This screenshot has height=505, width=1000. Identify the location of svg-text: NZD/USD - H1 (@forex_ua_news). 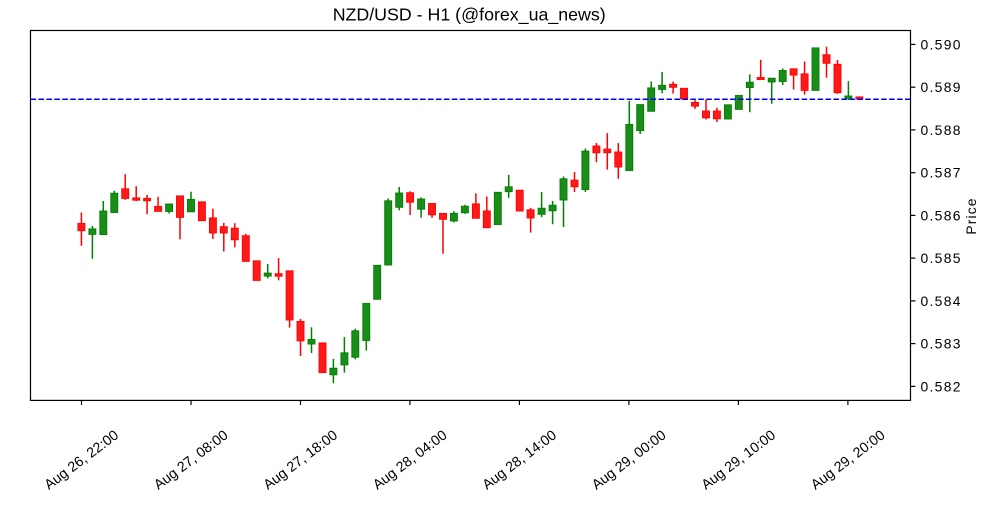
(469, 14).